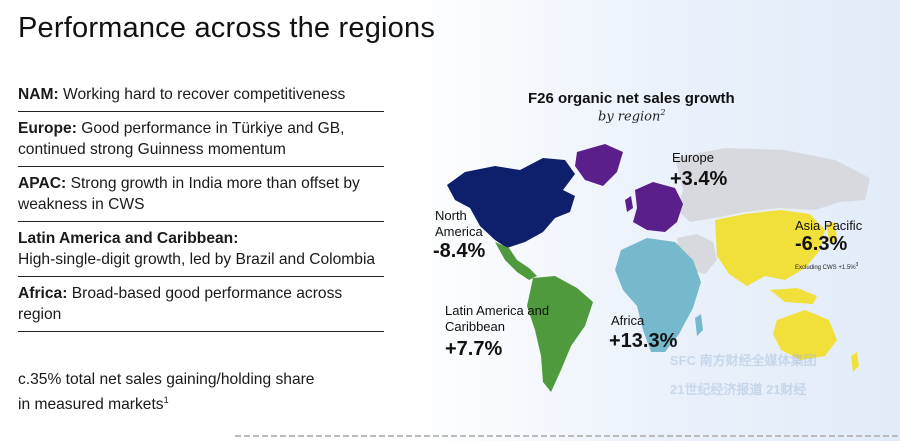 The image size is (900, 441). What do you see at coordinates (43, 293) in the screenshot?
I see `bullet-label: Africa:` at bounding box center [43, 293].